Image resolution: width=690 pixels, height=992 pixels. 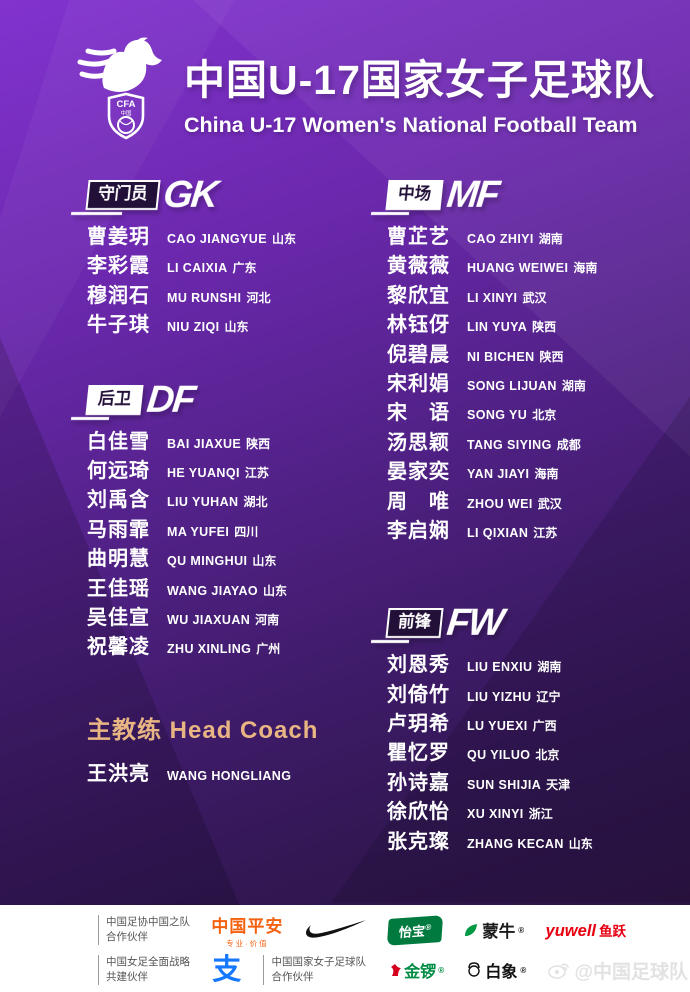 I want to click on player-name-cn: 林钰伢, so click(x=418, y=325).